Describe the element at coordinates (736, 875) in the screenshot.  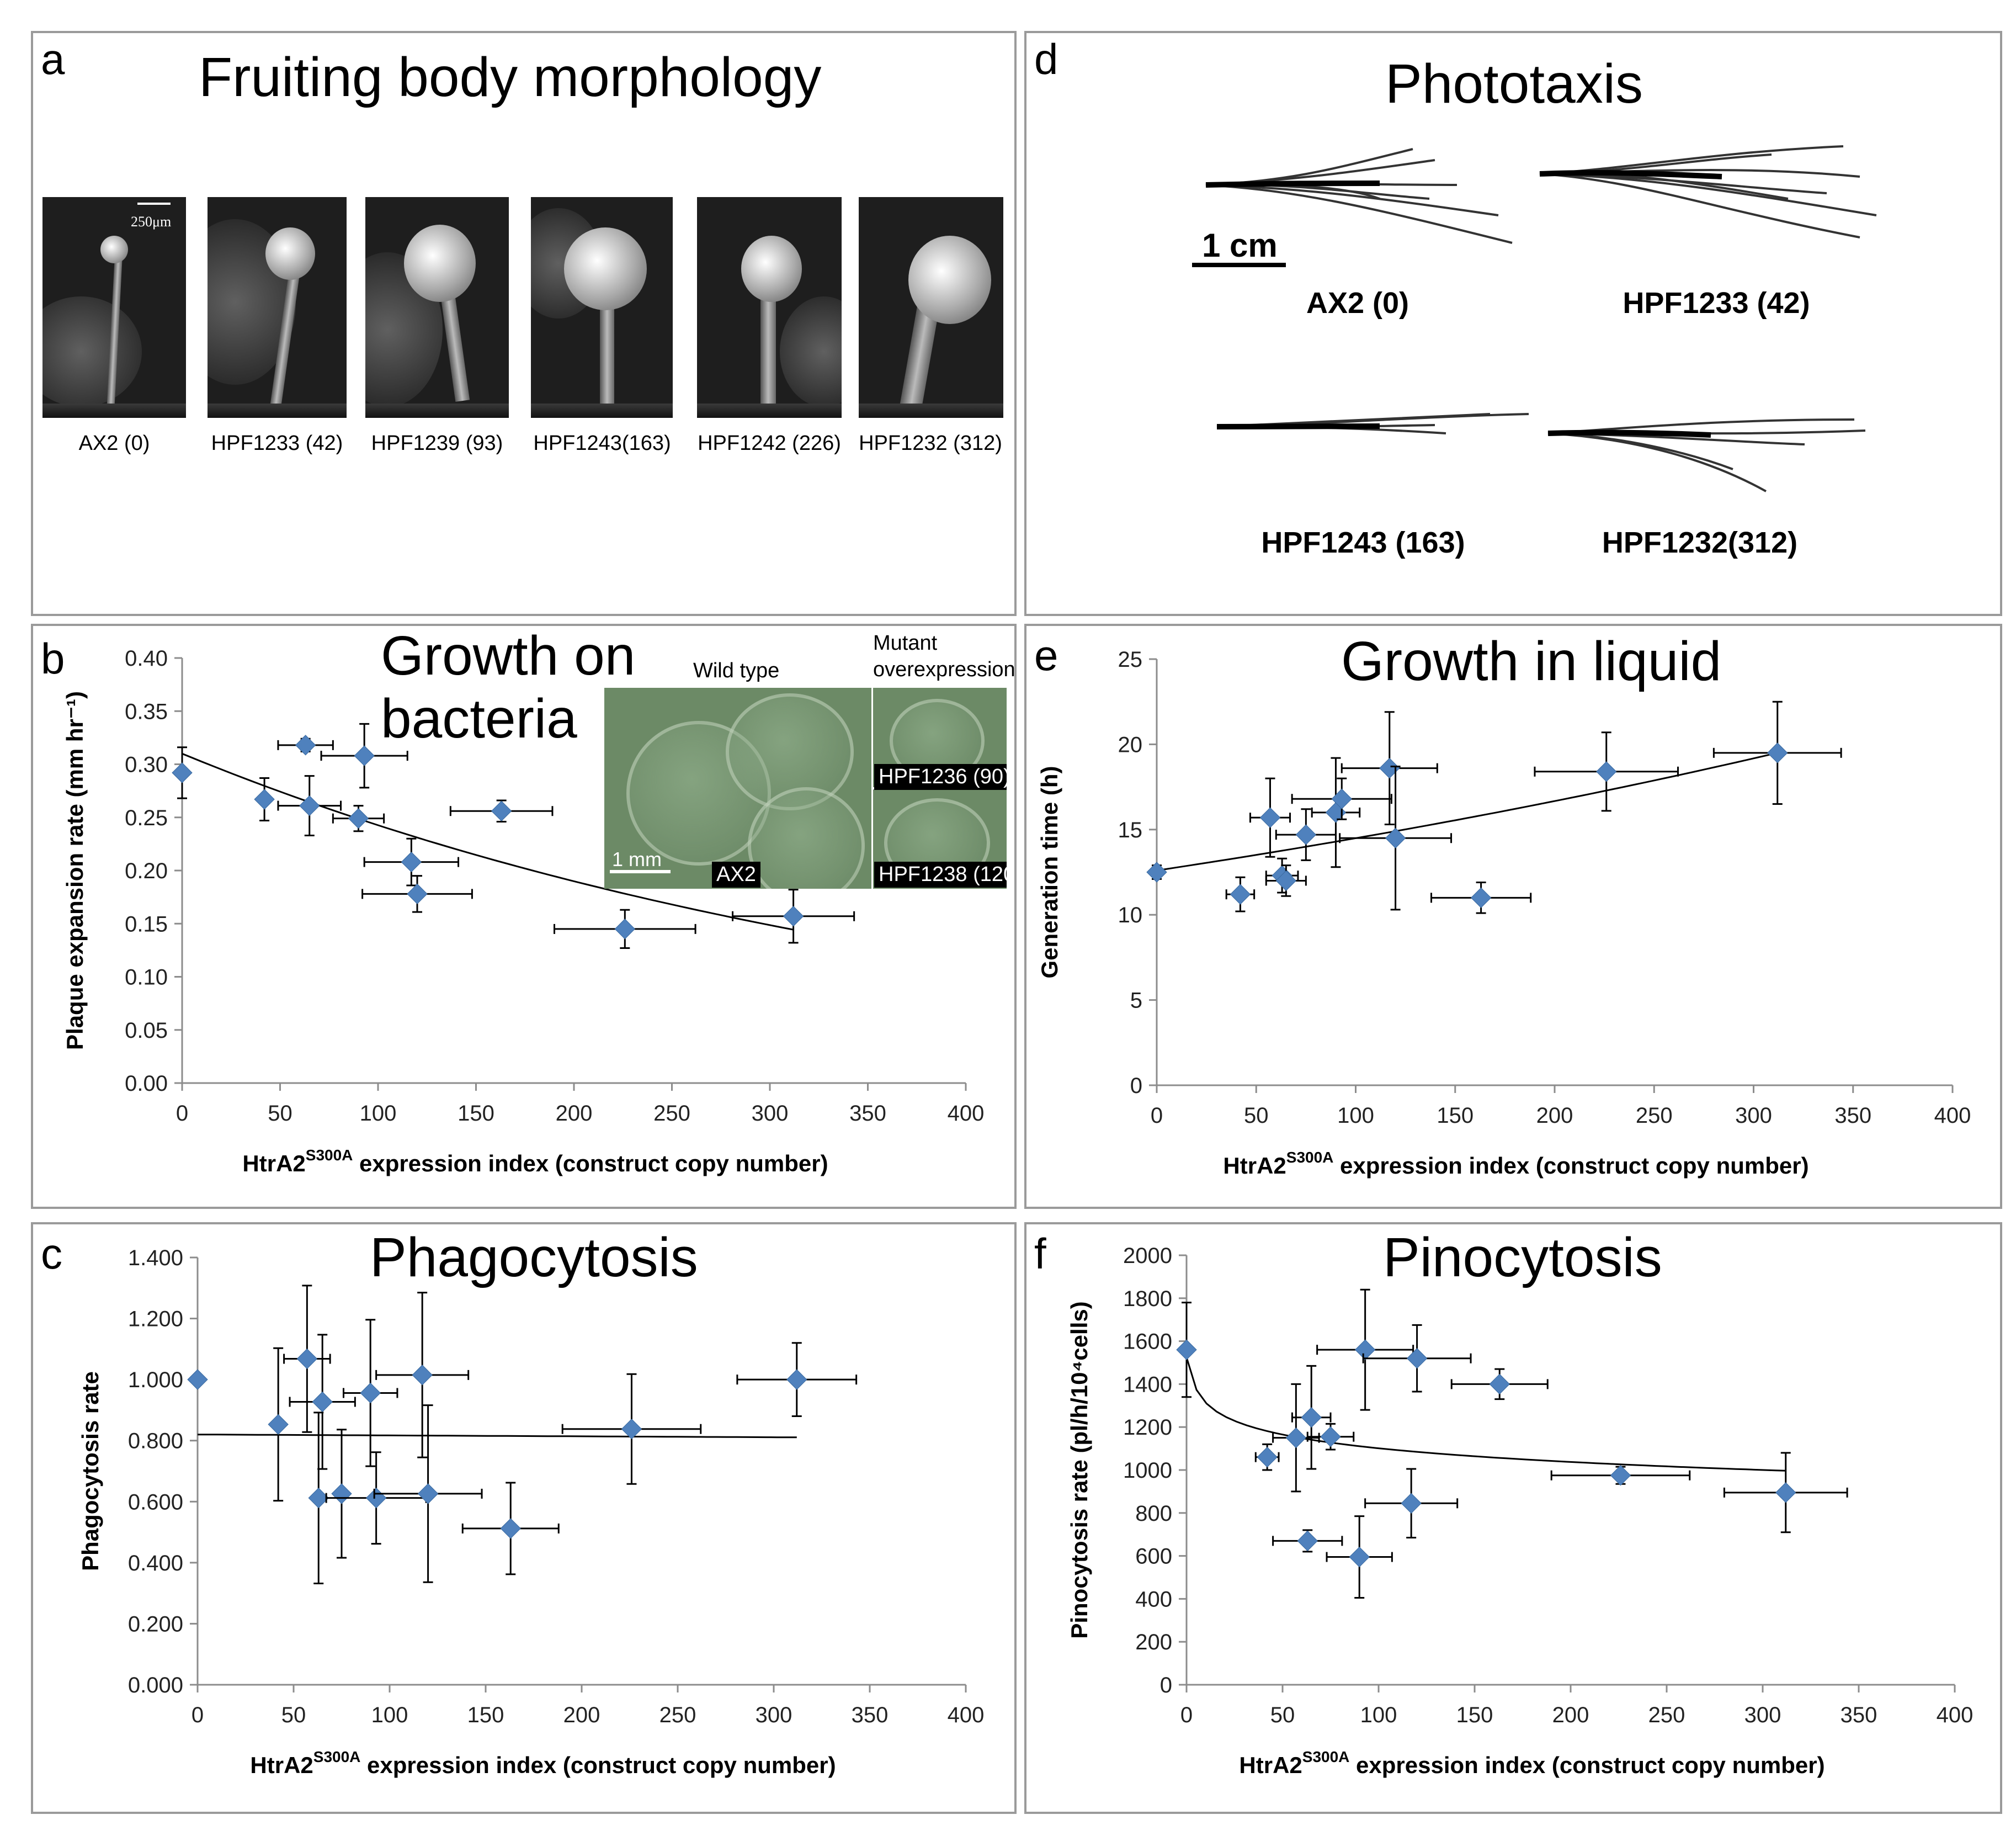
I see `inset-tag-ax2: AX2` at that location.